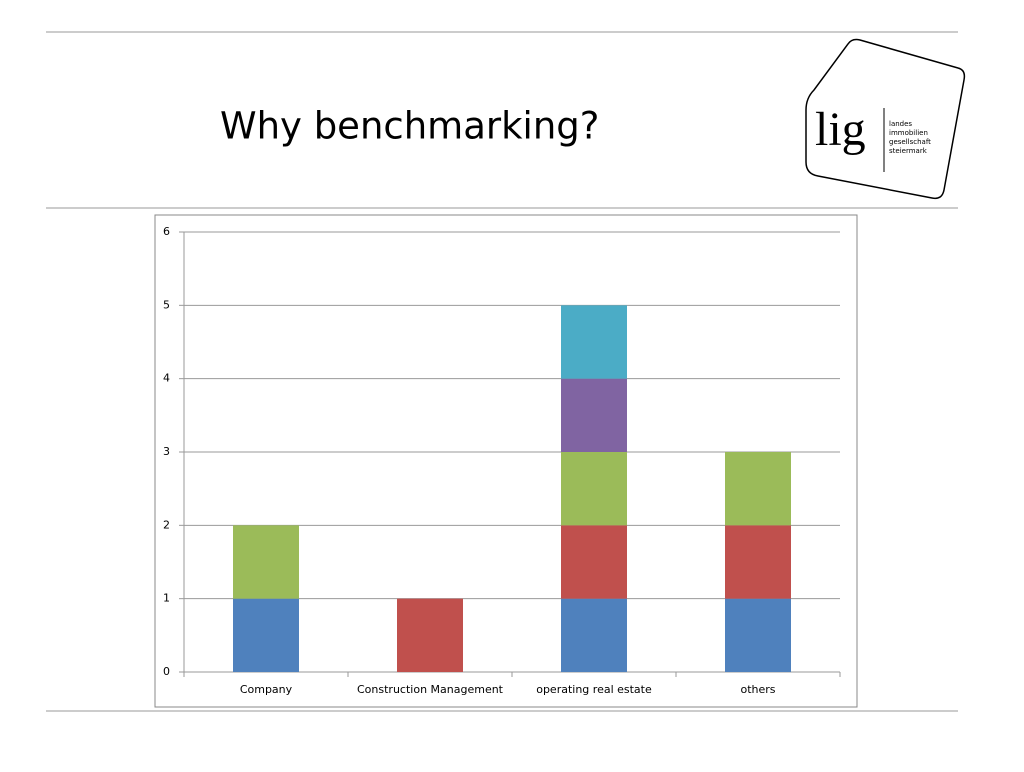 The height and width of the screenshot is (772, 1024). What do you see at coordinates (840, 129) in the screenshot?
I see `logo-mark: lig` at bounding box center [840, 129].